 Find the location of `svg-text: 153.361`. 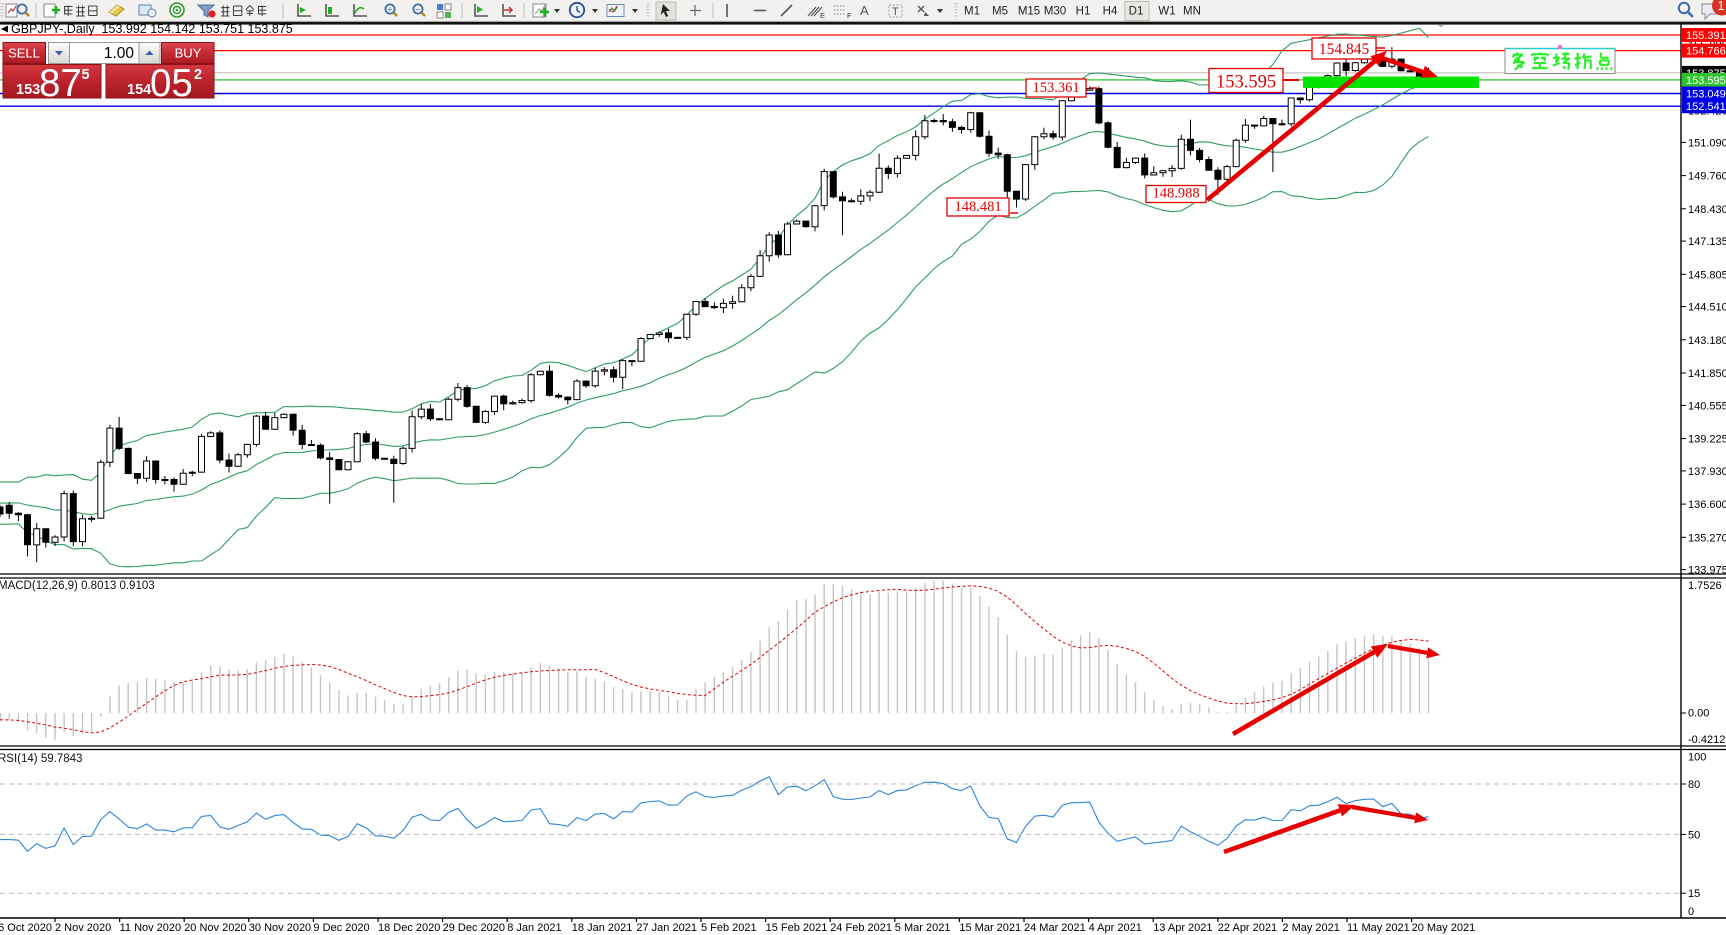

svg-text: 153.361 is located at coordinates (1055, 88).